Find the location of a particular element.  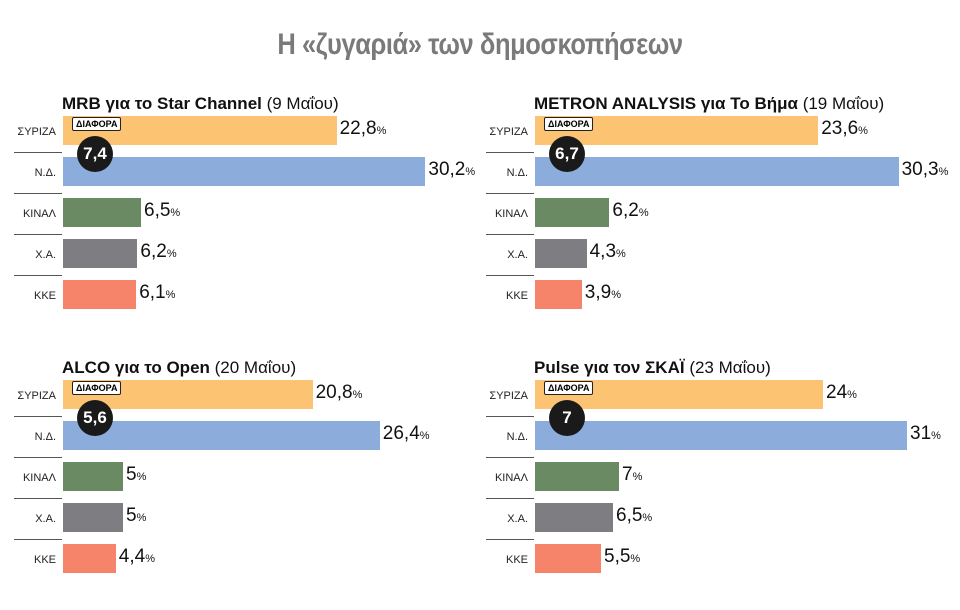

value-label: 30,3% is located at coordinates (925, 169).